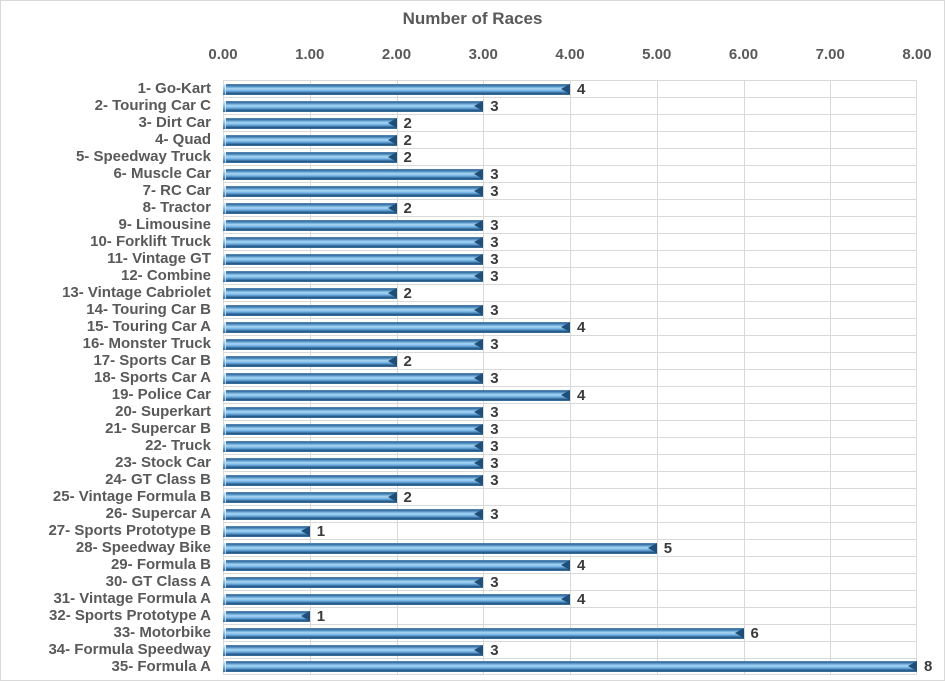  What do you see at coordinates (146, 343) in the screenshot?
I see `category-label: 16- Monster Truck` at bounding box center [146, 343].